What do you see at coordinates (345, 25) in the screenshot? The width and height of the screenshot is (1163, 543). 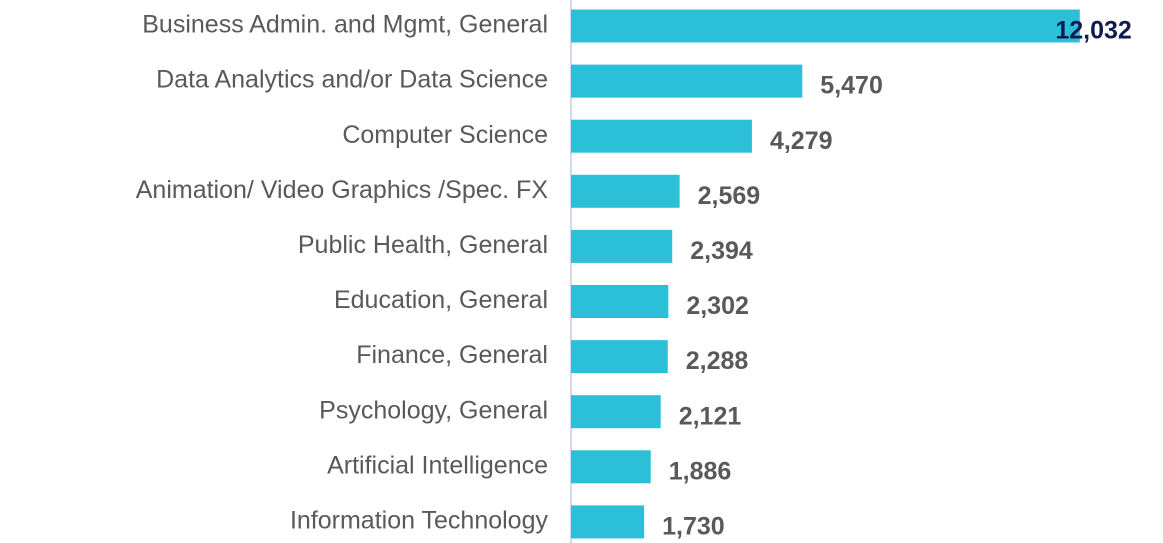 I see `category-label: Business Admin. and Mgmt, General` at bounding box center [345, 25].